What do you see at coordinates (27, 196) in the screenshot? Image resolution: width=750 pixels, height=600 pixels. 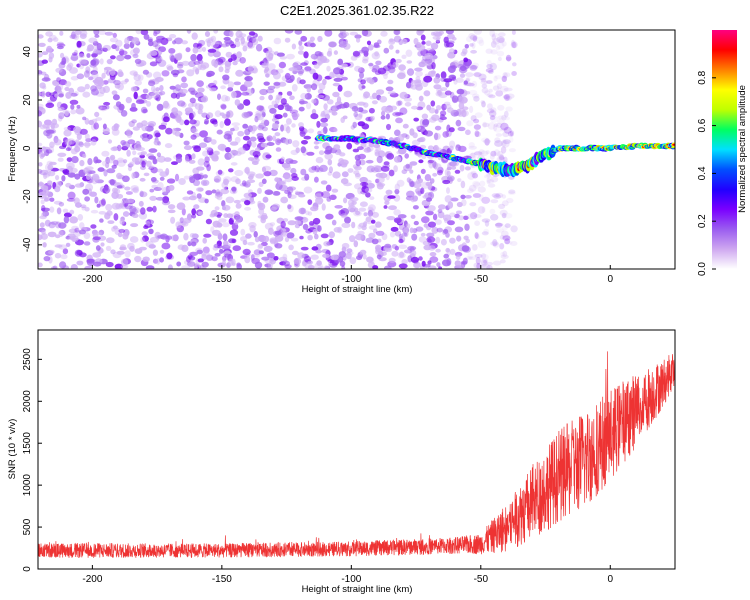 I see `y-tick-label: -20` at bounding box center [27, 196].